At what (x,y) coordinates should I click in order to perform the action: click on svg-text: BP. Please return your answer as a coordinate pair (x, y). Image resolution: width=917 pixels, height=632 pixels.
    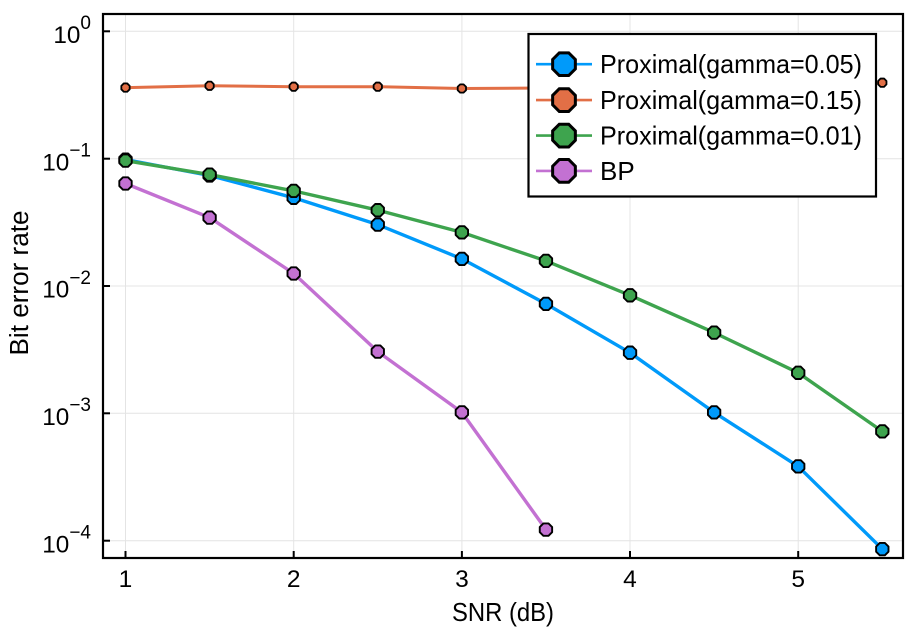
    Looking at the image, I should click on (617, 171).